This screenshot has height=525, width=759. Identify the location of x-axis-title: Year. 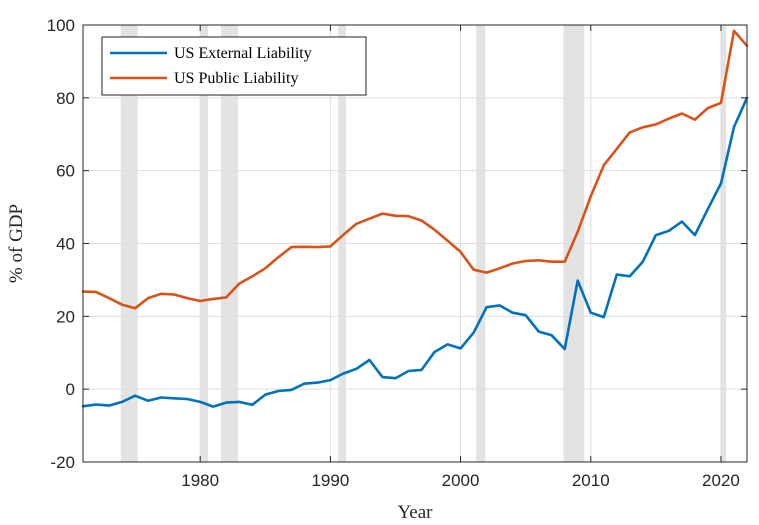
(415, 512).